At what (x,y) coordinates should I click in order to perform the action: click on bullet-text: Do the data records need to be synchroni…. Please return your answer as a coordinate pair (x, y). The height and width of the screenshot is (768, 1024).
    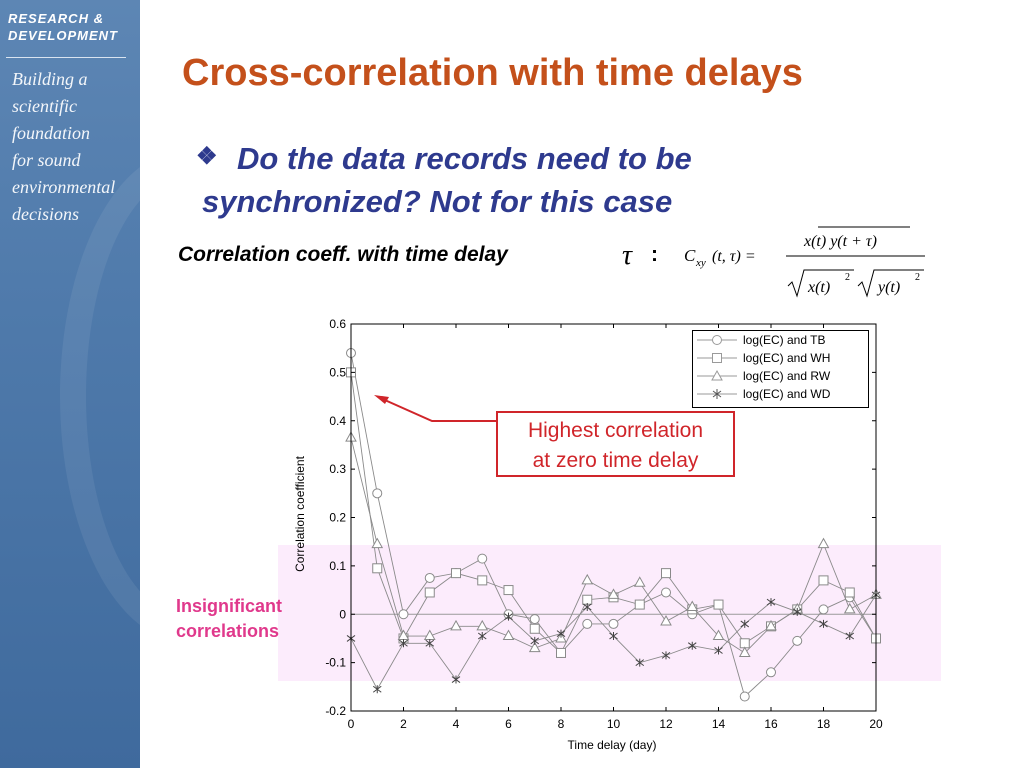
    Looking at the image, I should click on (447, 180).